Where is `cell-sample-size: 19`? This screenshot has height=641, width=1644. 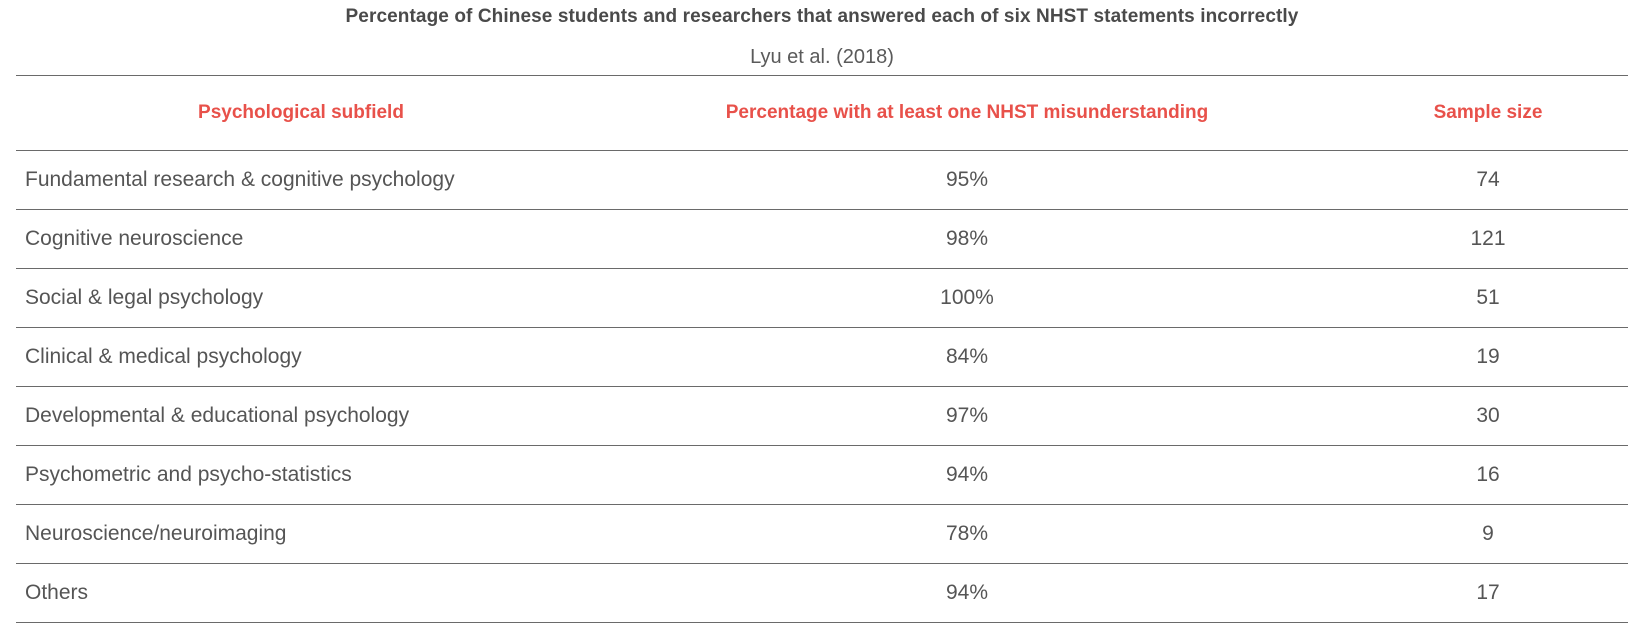 cell-sample-size: 19 is located at coordinates (1488, 357).